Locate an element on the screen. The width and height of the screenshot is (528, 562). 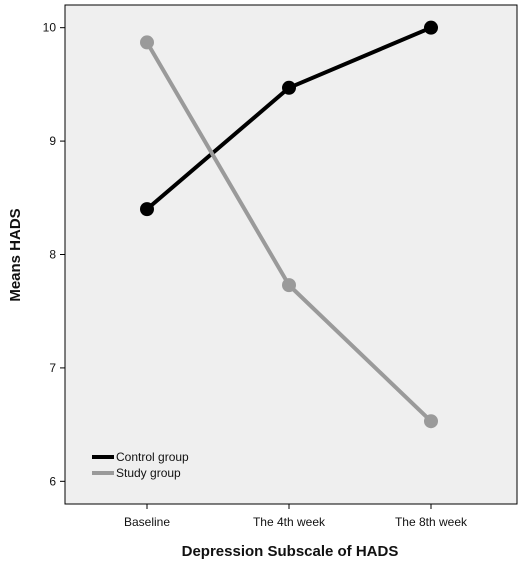
y-tick-label: 9 is located at coordinates (52, 141).